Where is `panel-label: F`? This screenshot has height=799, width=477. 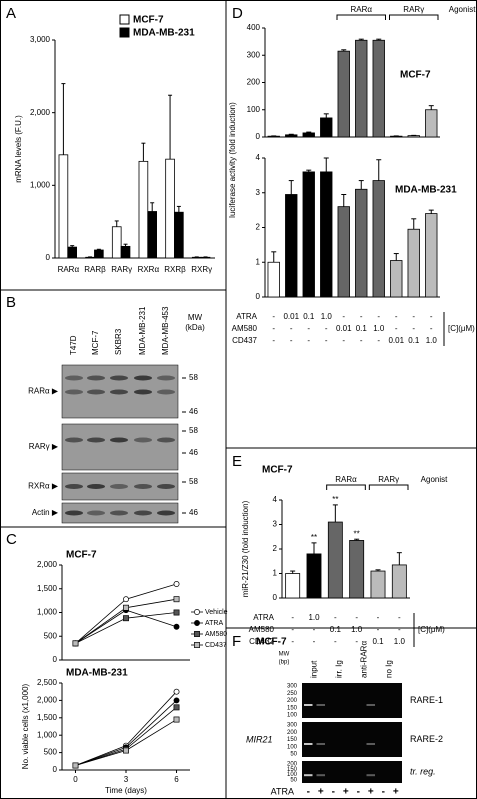 panel-label: F is located at coordinates (236, 641).